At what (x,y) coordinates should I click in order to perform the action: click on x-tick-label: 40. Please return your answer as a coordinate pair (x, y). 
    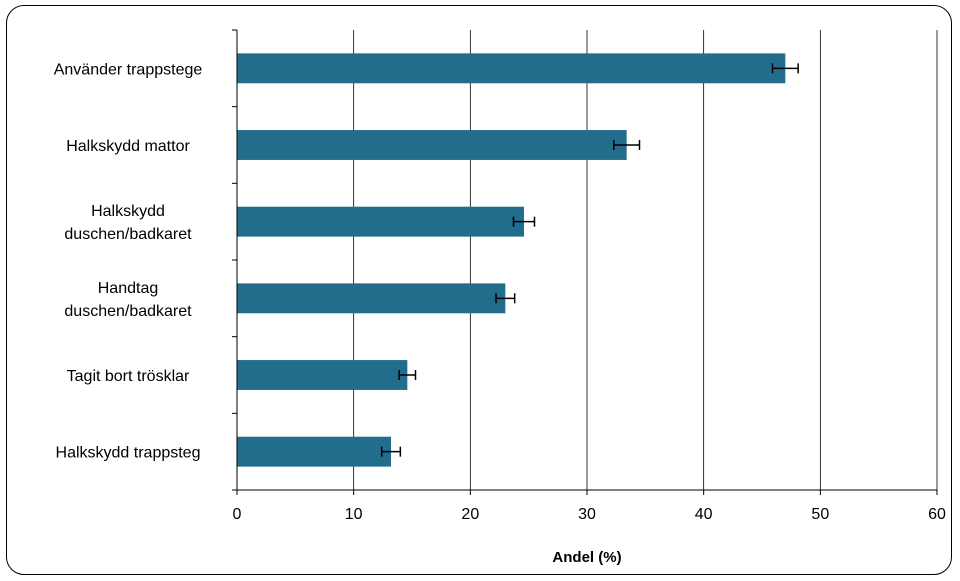
    Looking at the image, I should click on (704, 514).